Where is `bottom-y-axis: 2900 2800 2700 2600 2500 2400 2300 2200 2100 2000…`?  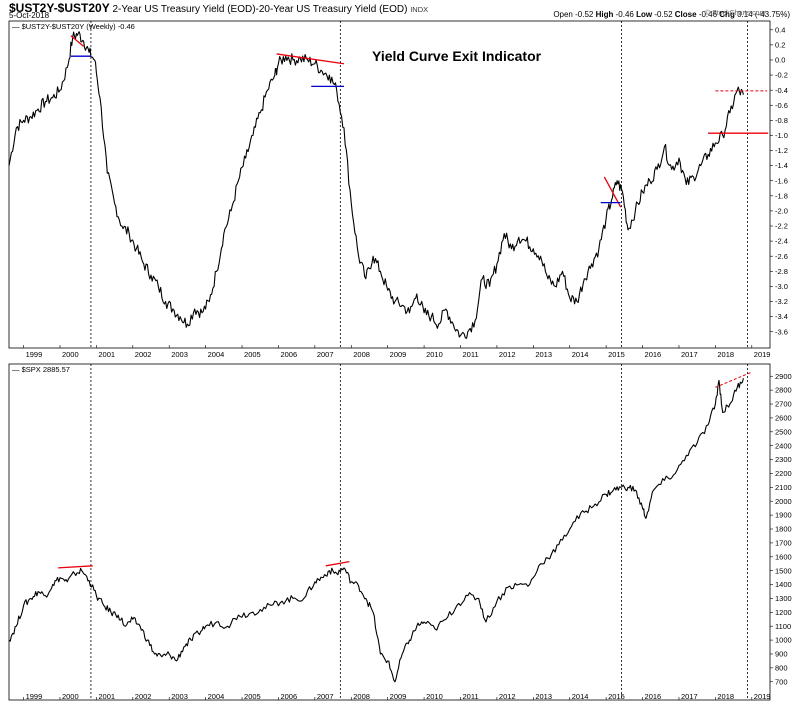 bottom-y-axis: 2900 2800 2700 2600 2500 2400 2300 2200 2100 2000… is located at coordinates (781, 529).